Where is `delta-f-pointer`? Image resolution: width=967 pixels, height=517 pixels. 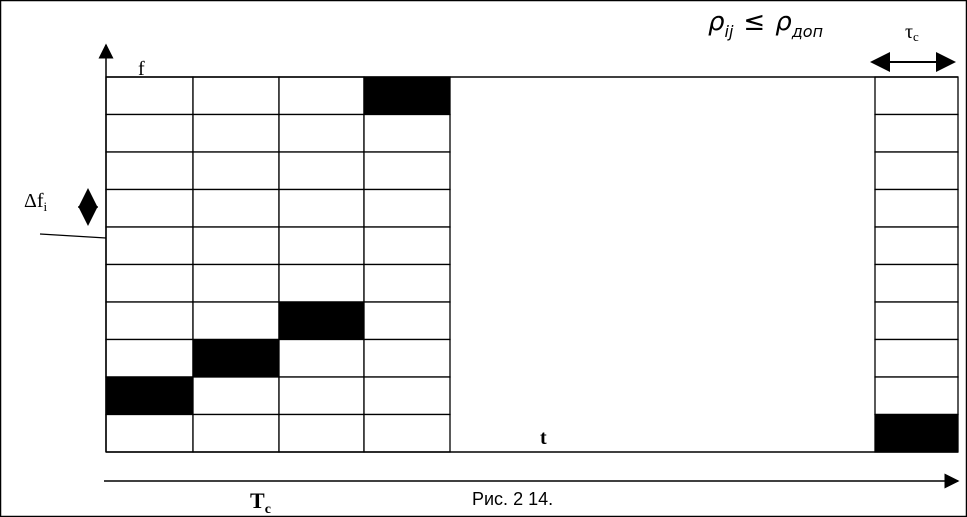
delta-f-pointer is located at coordinates (73, 236).